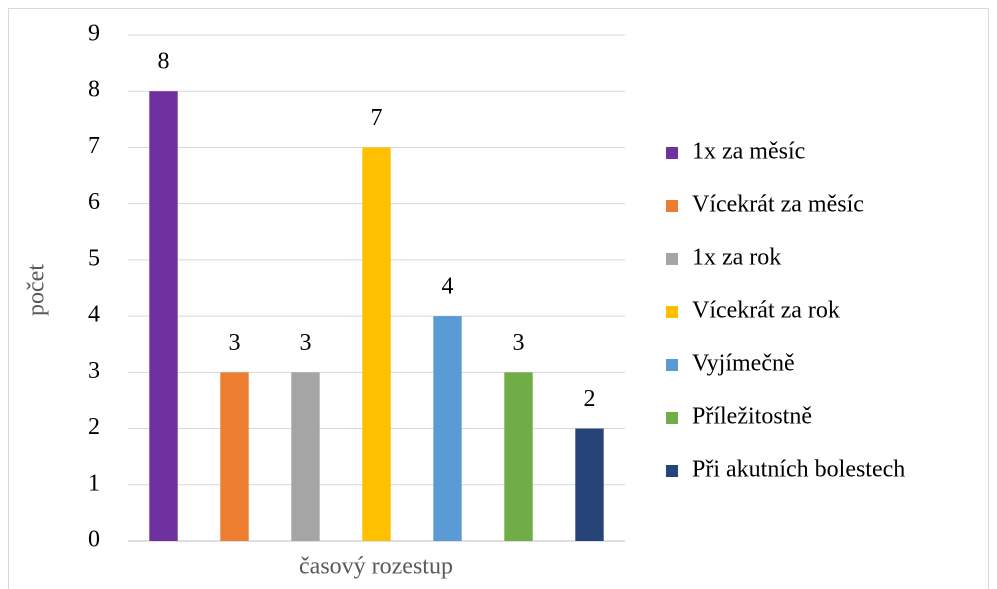 Image resolution: width=997 pixels, height=589 pixels. Describe the element at coordinates (94, 371) in the screenshot. I see `y-tick-label: 3` at that location.